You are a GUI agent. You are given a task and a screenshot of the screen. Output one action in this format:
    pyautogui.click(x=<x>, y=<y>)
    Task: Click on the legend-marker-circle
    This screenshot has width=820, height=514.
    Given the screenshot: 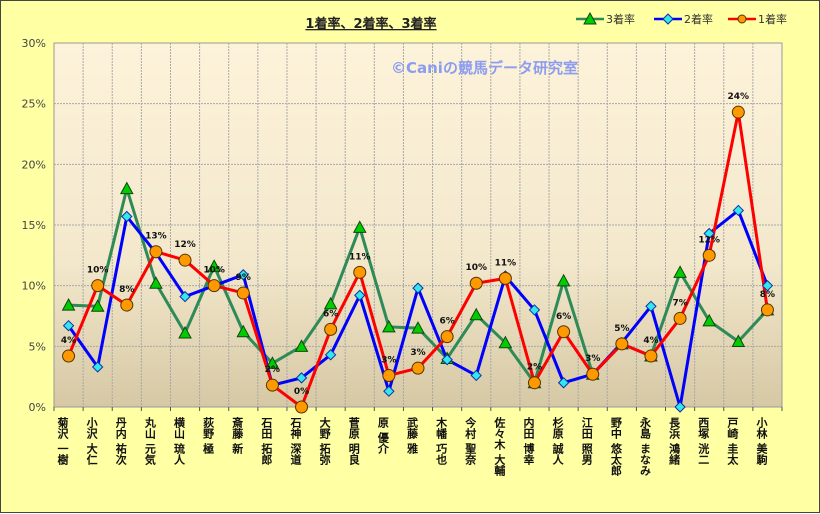 What is the action you would take?
    pyautogui.click(x=742, y=19)
    